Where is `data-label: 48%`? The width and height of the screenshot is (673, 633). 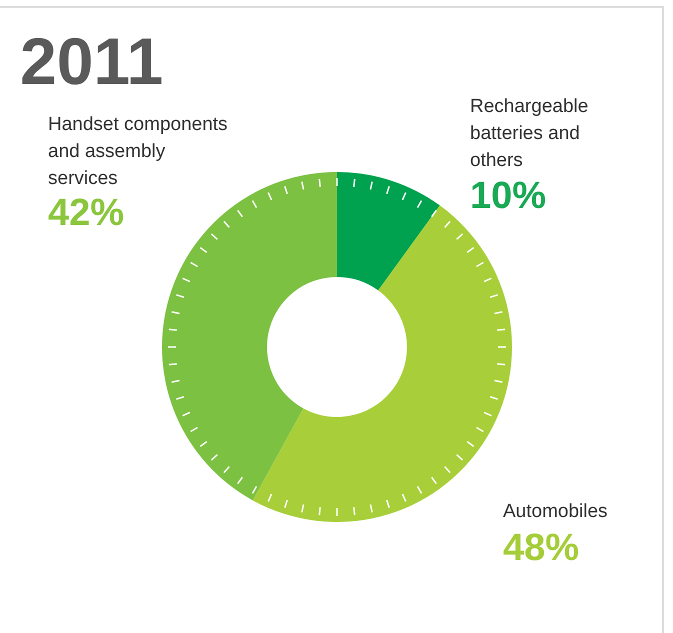
data-label: 48% is located at coordinates (541, 548).